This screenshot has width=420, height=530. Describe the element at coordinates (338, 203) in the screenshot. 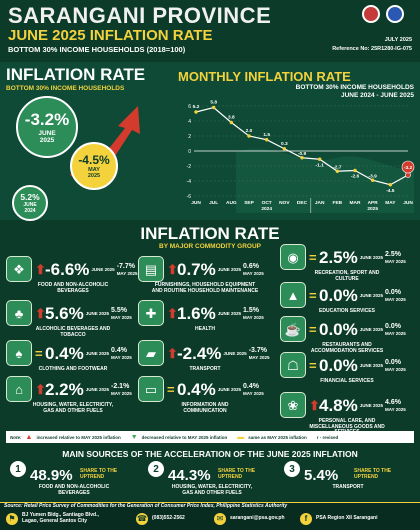

I see `x-tick-label: FEB` at that location.